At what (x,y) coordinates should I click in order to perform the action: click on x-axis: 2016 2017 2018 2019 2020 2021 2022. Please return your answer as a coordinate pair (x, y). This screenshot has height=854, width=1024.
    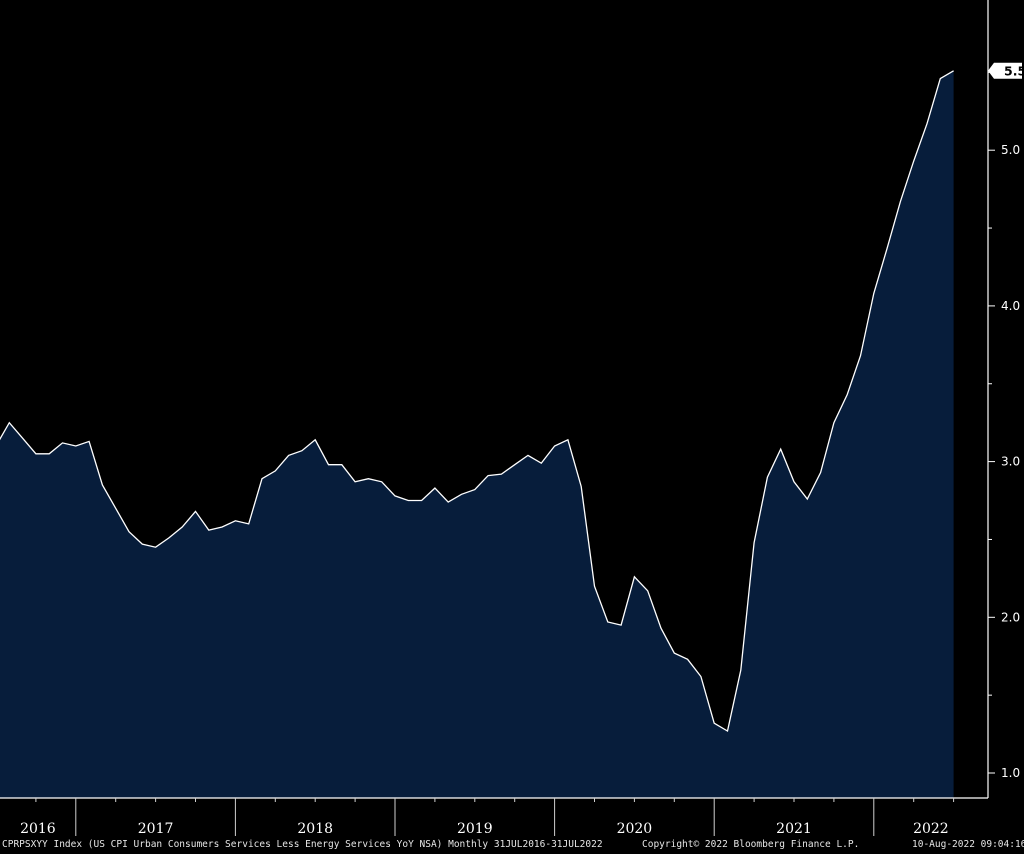
    Looking at the image, I should click on (494, 816).